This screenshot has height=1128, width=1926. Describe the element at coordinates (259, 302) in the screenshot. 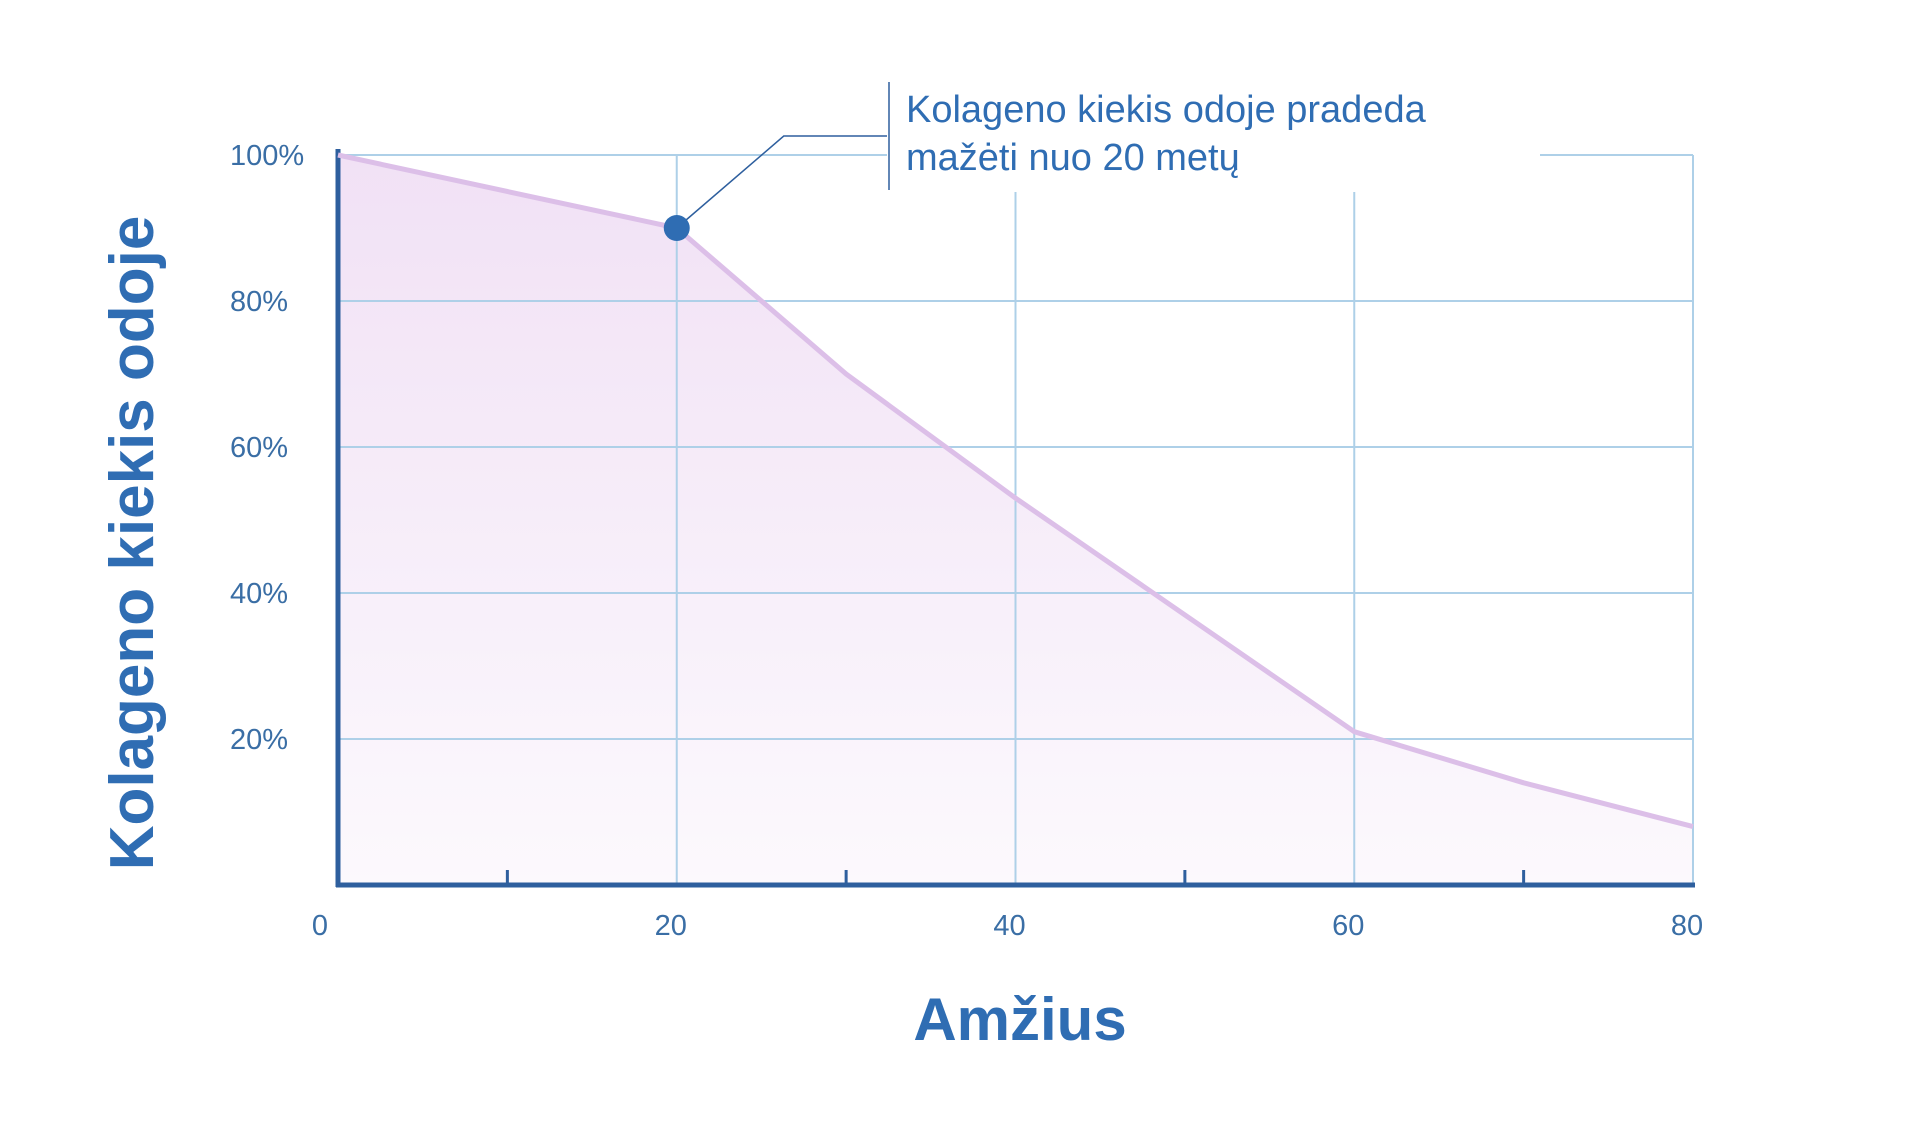

I see `y-tick-label: 80%` at that location.